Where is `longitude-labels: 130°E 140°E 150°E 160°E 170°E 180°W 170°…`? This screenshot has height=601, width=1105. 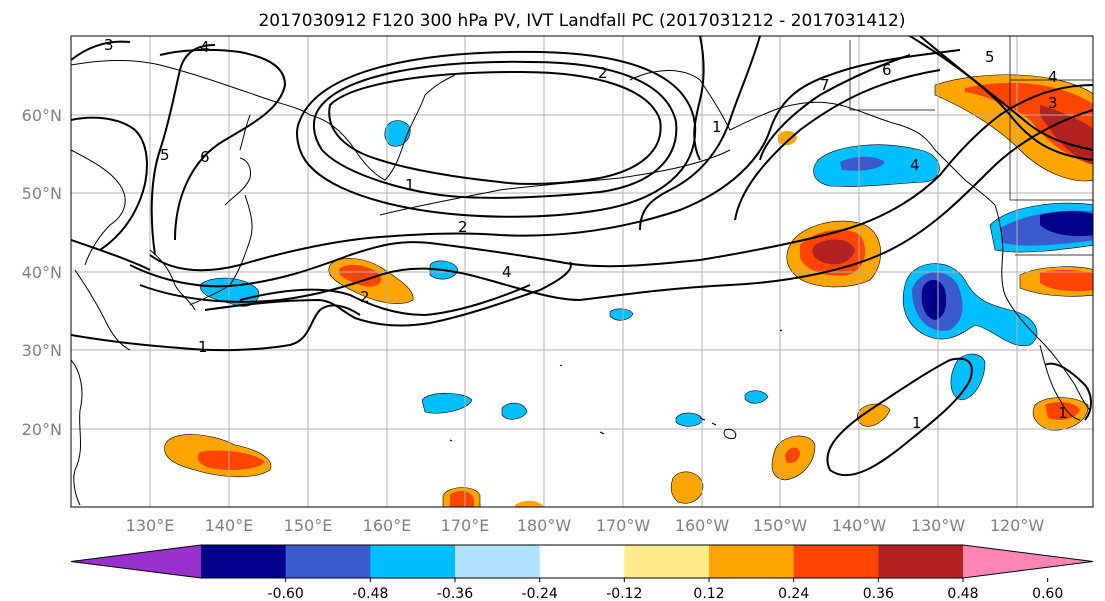
longitude-labels: 130°E 140°E 150°E 160°E 170°E 180°W 170°… is located at coordinates (585, 525).